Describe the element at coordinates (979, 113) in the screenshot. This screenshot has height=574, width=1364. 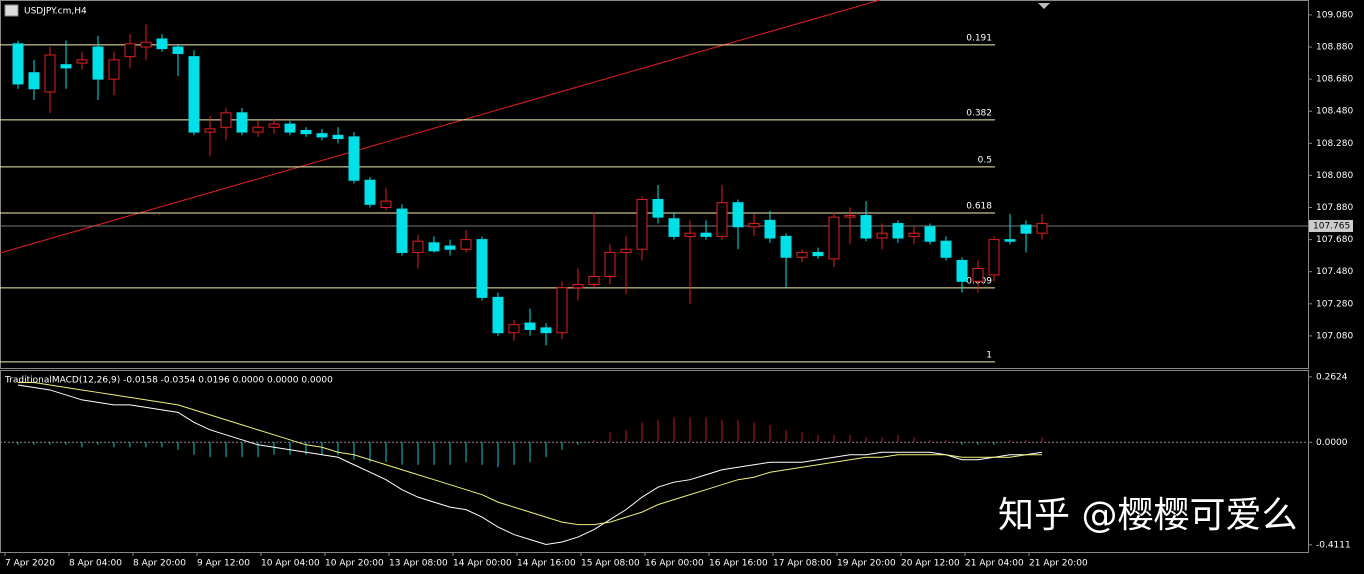
I see `fib-label: 0.382` at that location.